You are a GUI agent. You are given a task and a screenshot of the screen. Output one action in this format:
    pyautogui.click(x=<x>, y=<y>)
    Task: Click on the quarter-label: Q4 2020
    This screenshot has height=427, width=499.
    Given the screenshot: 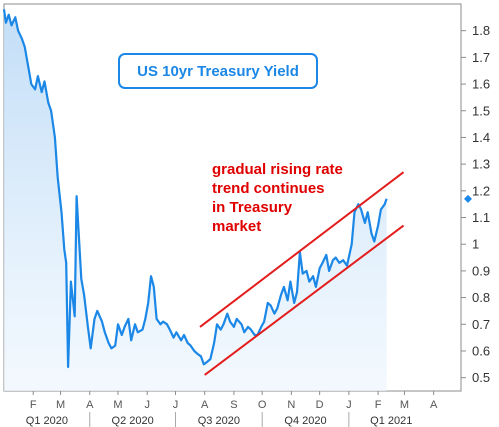 What is the action you would take?
    pyautogui.click(x=305, y=421)
    